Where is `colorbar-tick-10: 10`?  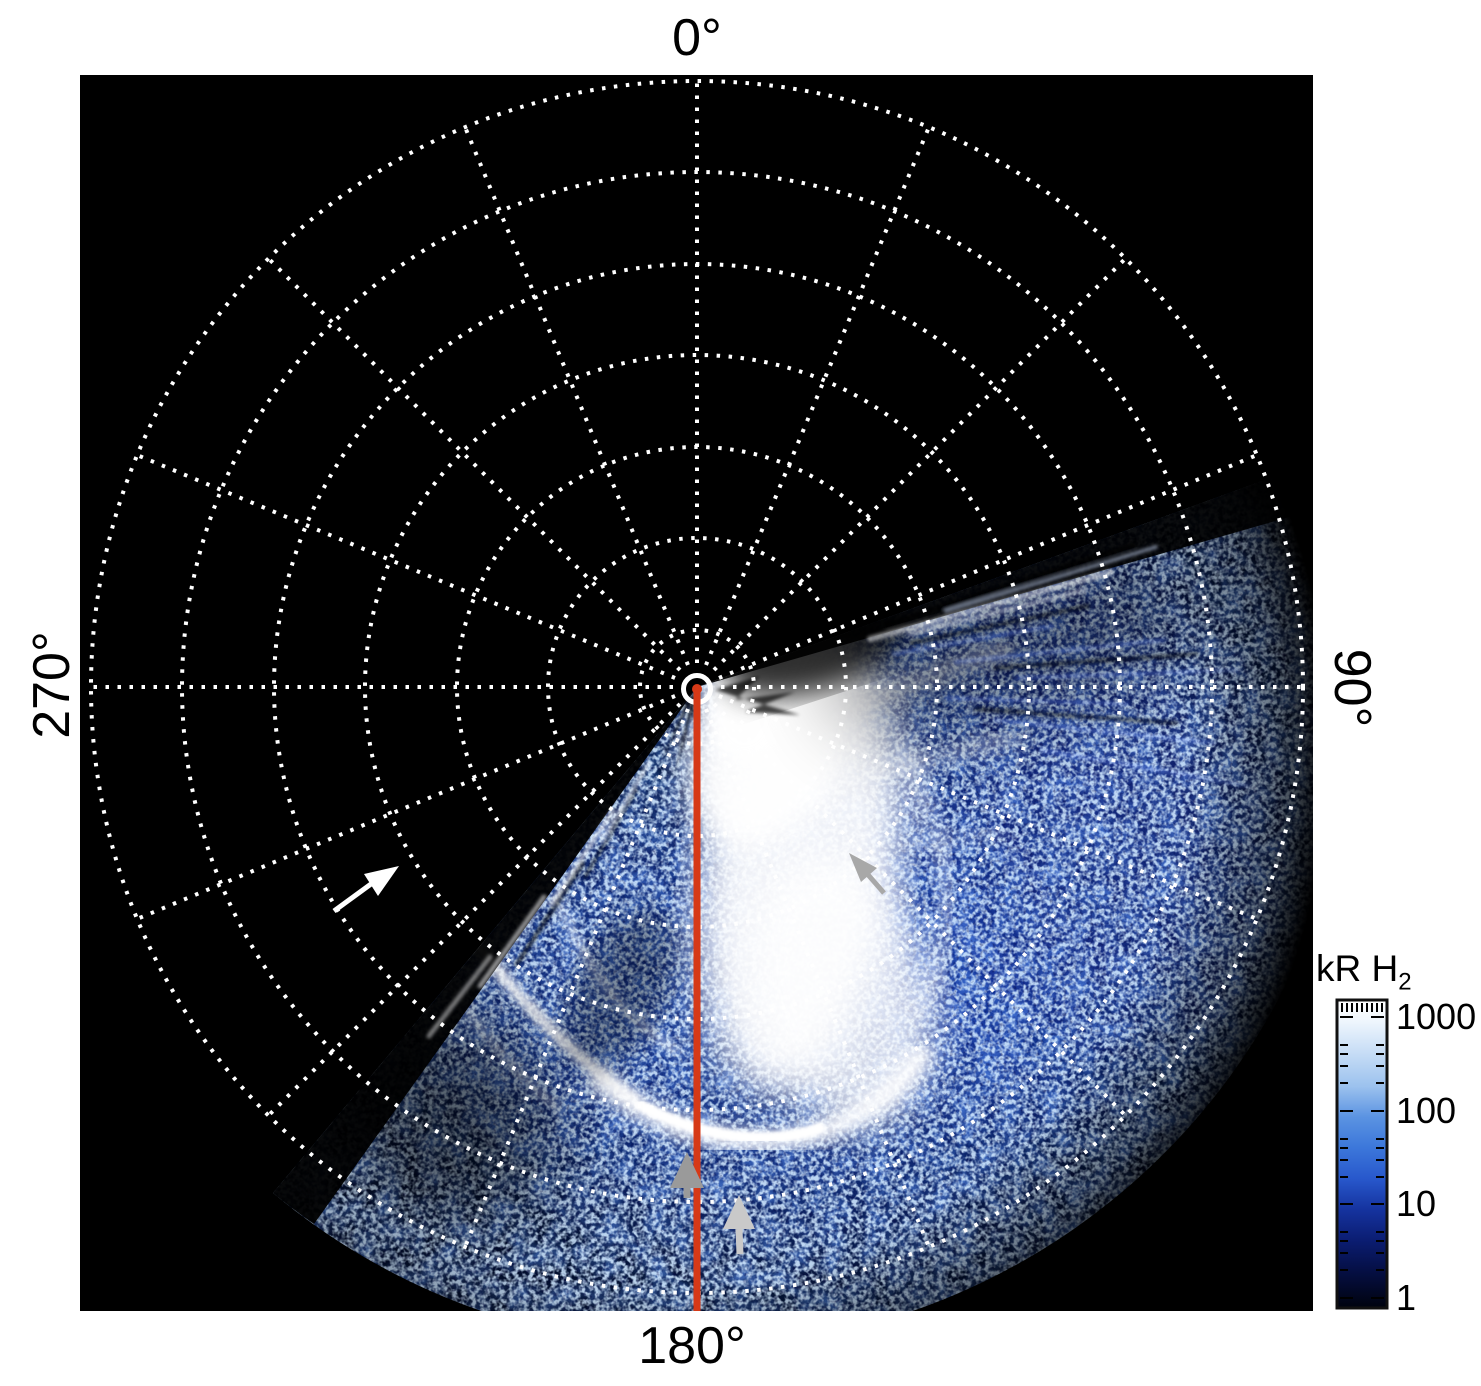
colorbar-tick-10: 10 is located at coordinates (1416, 1203).